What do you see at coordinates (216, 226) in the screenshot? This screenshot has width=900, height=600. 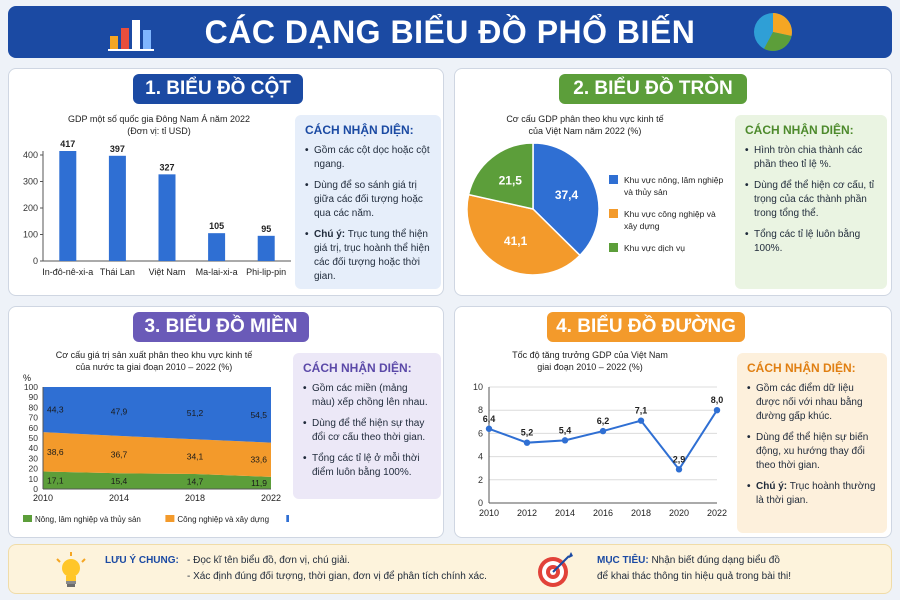 I see `bar-data-label: 105` at bounding box center [216, 226].